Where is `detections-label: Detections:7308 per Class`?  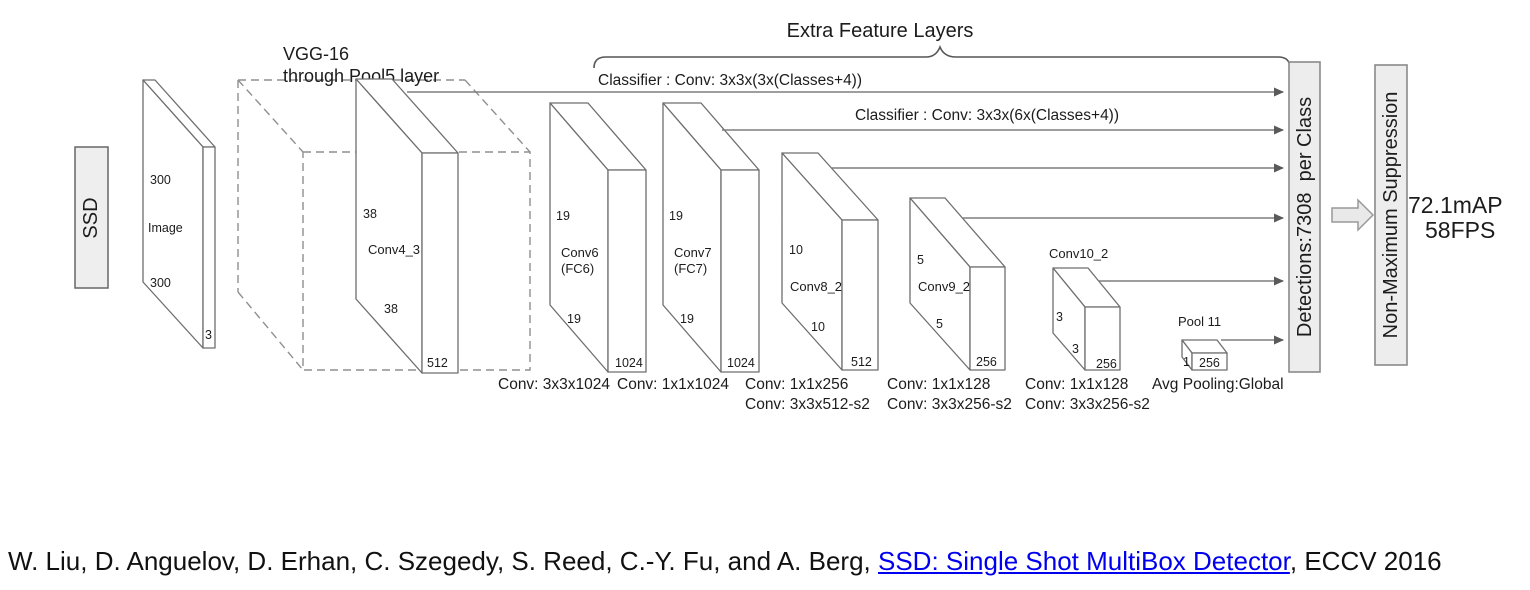
detections-label: Detections:7308 per Class is located at coordinates (1305, 217).